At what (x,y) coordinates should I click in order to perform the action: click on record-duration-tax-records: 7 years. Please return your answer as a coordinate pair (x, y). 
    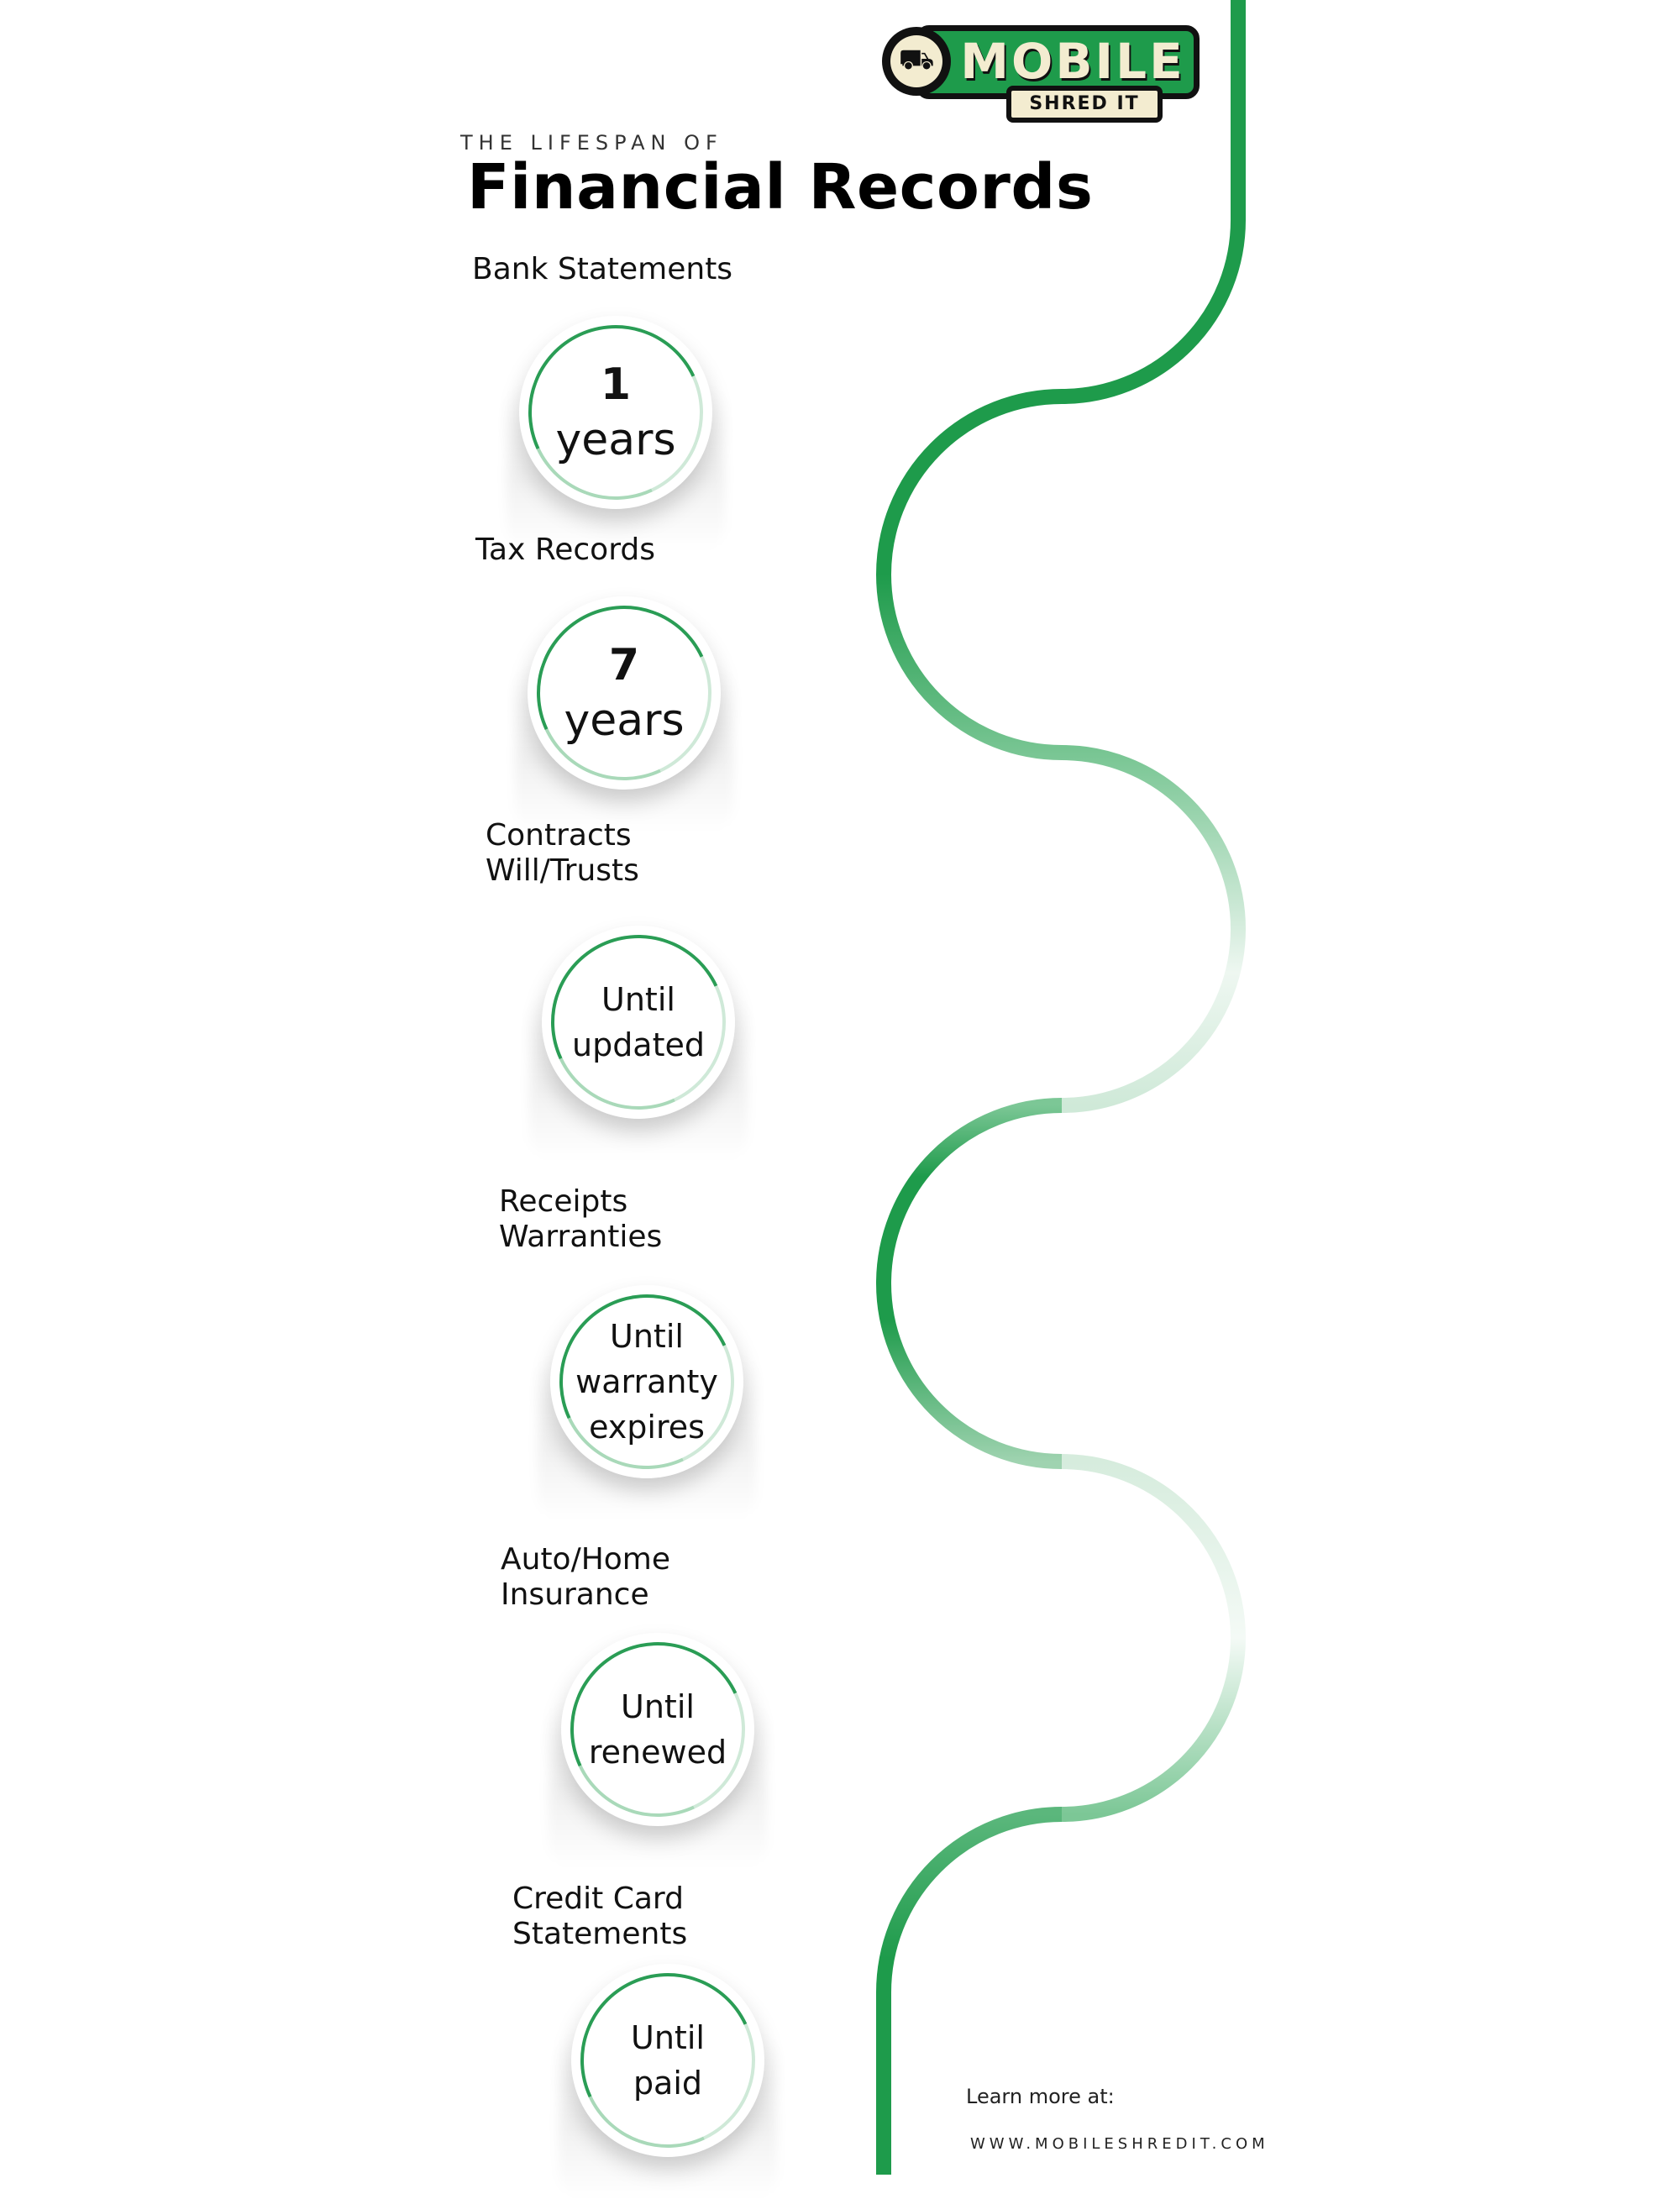
    Looking at the image, I should click on (624, 706).